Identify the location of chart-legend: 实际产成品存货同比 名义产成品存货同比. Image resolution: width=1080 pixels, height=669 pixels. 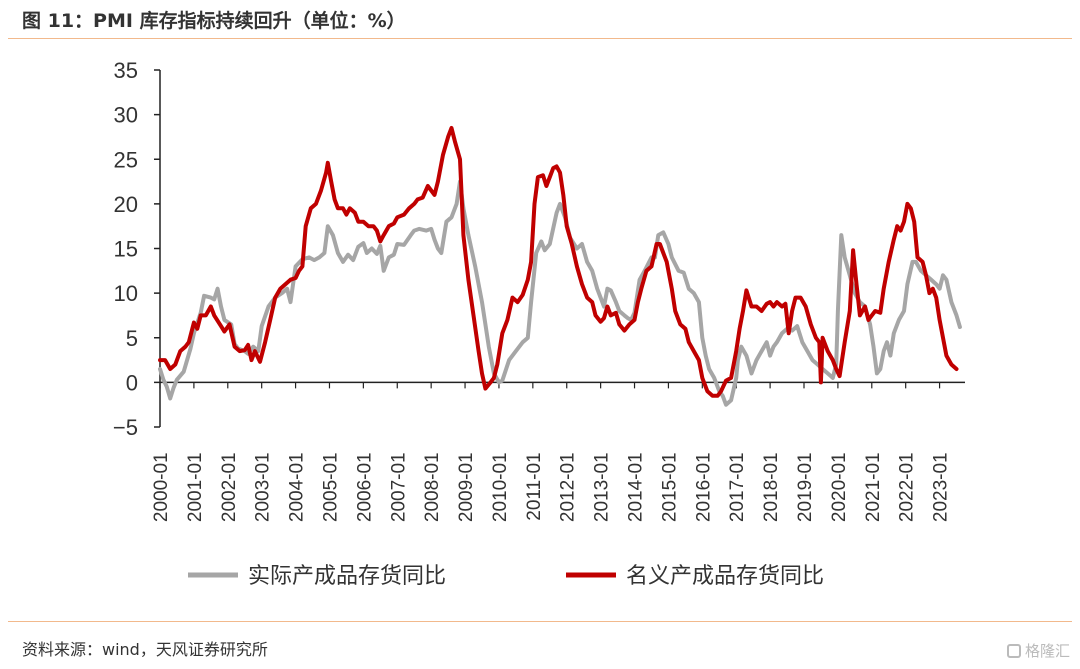
(506, 576).